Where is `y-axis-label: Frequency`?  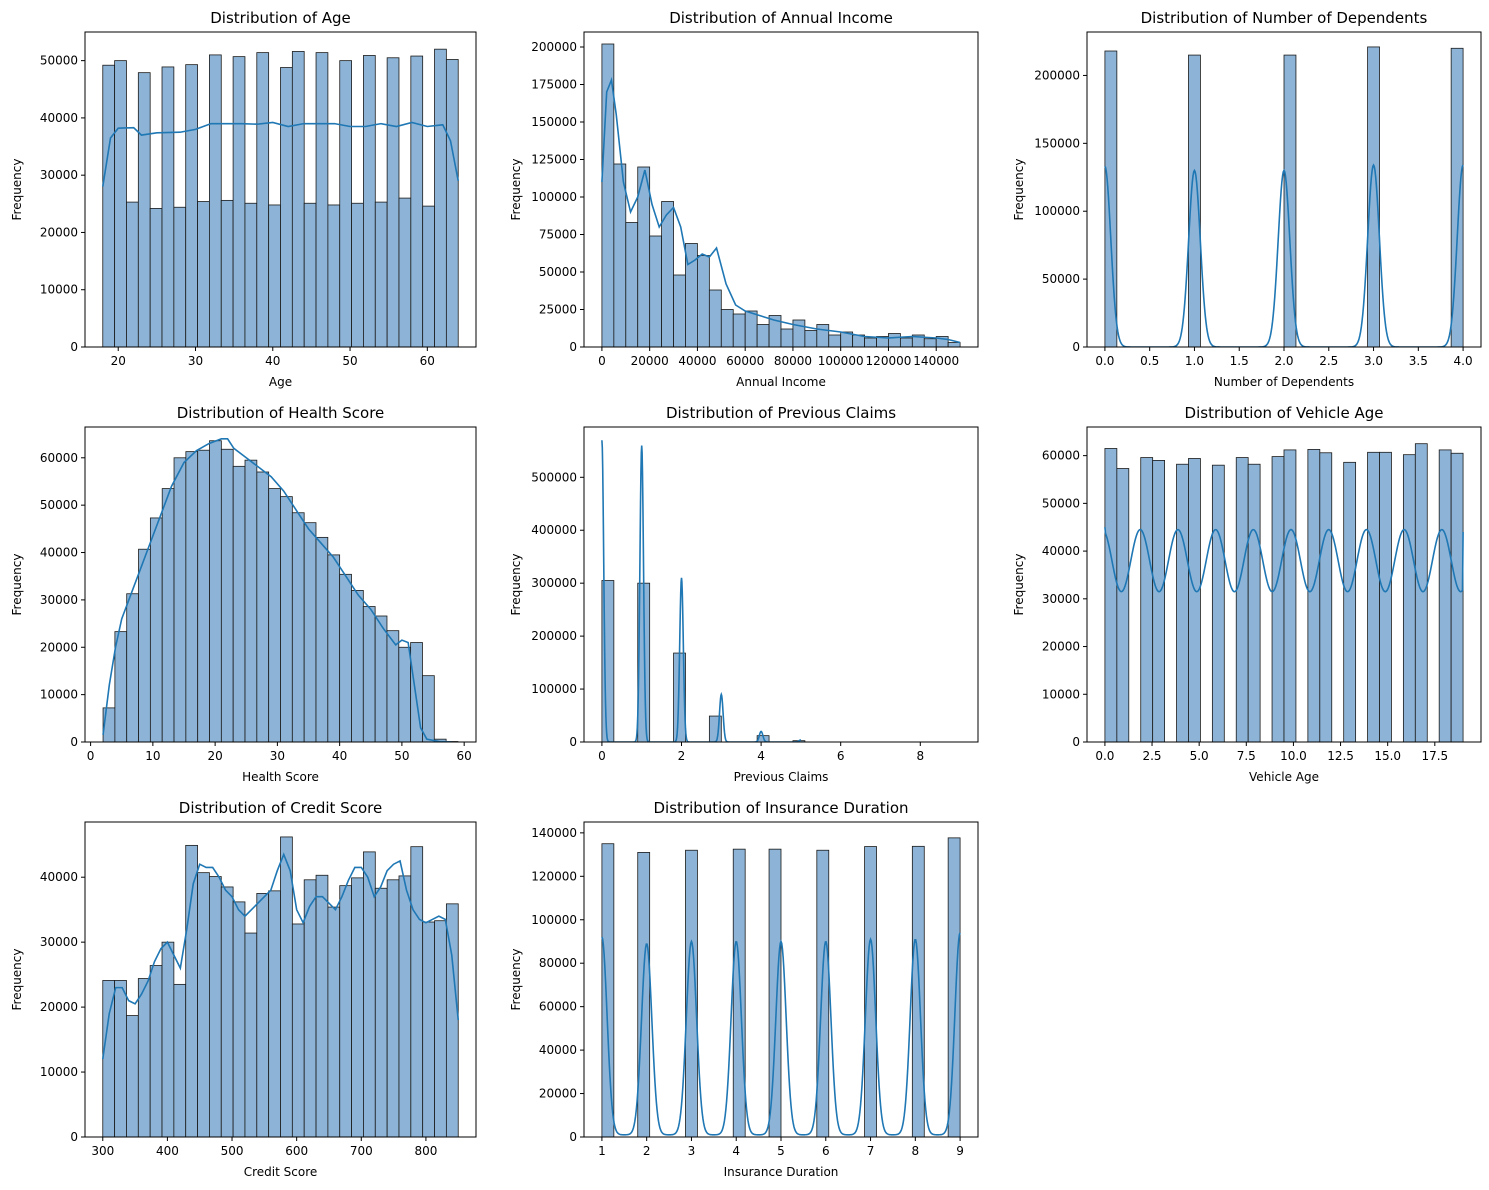
y-axis-label: Frequency is located at coordinates (516, 980).